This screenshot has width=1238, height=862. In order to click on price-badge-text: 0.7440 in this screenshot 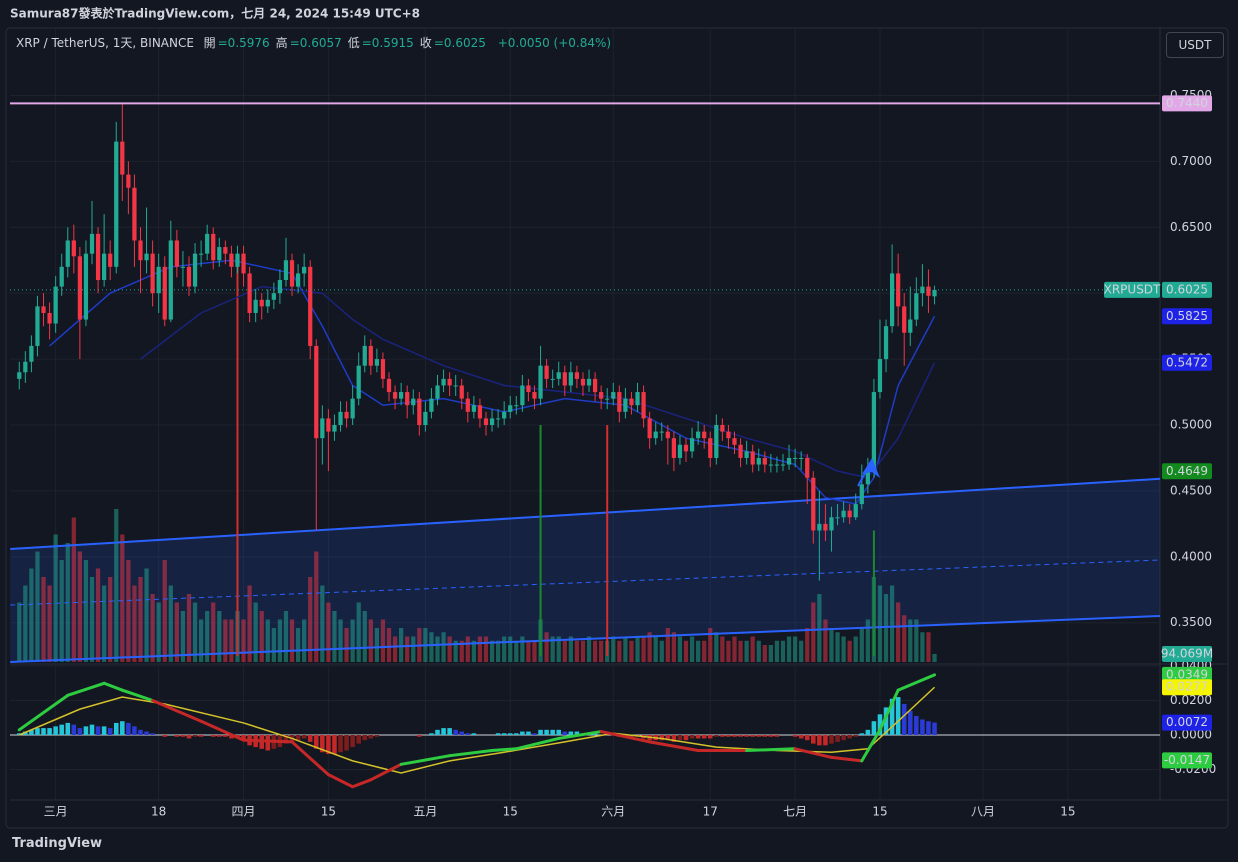, I will do `click(1187, 103)`.